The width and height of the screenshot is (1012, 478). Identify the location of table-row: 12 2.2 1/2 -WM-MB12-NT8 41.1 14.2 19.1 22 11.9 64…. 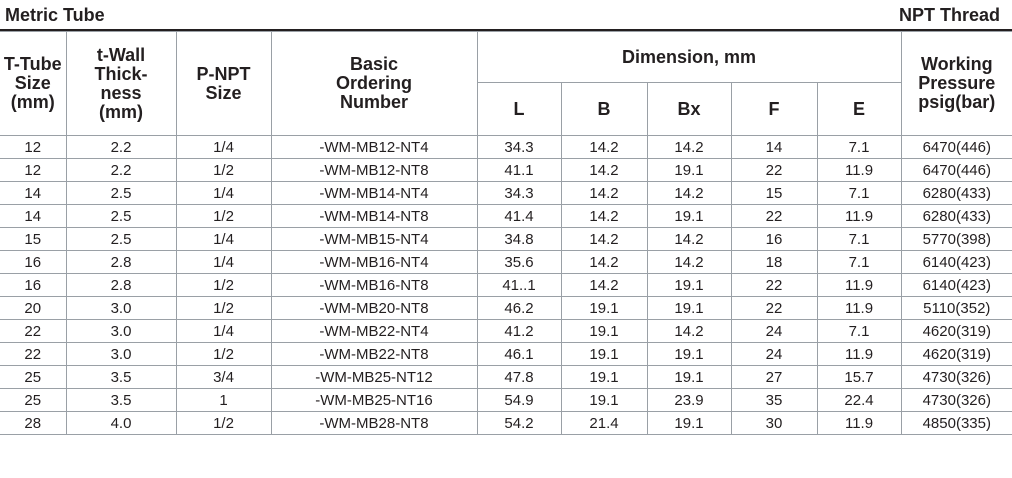
(506, 170).